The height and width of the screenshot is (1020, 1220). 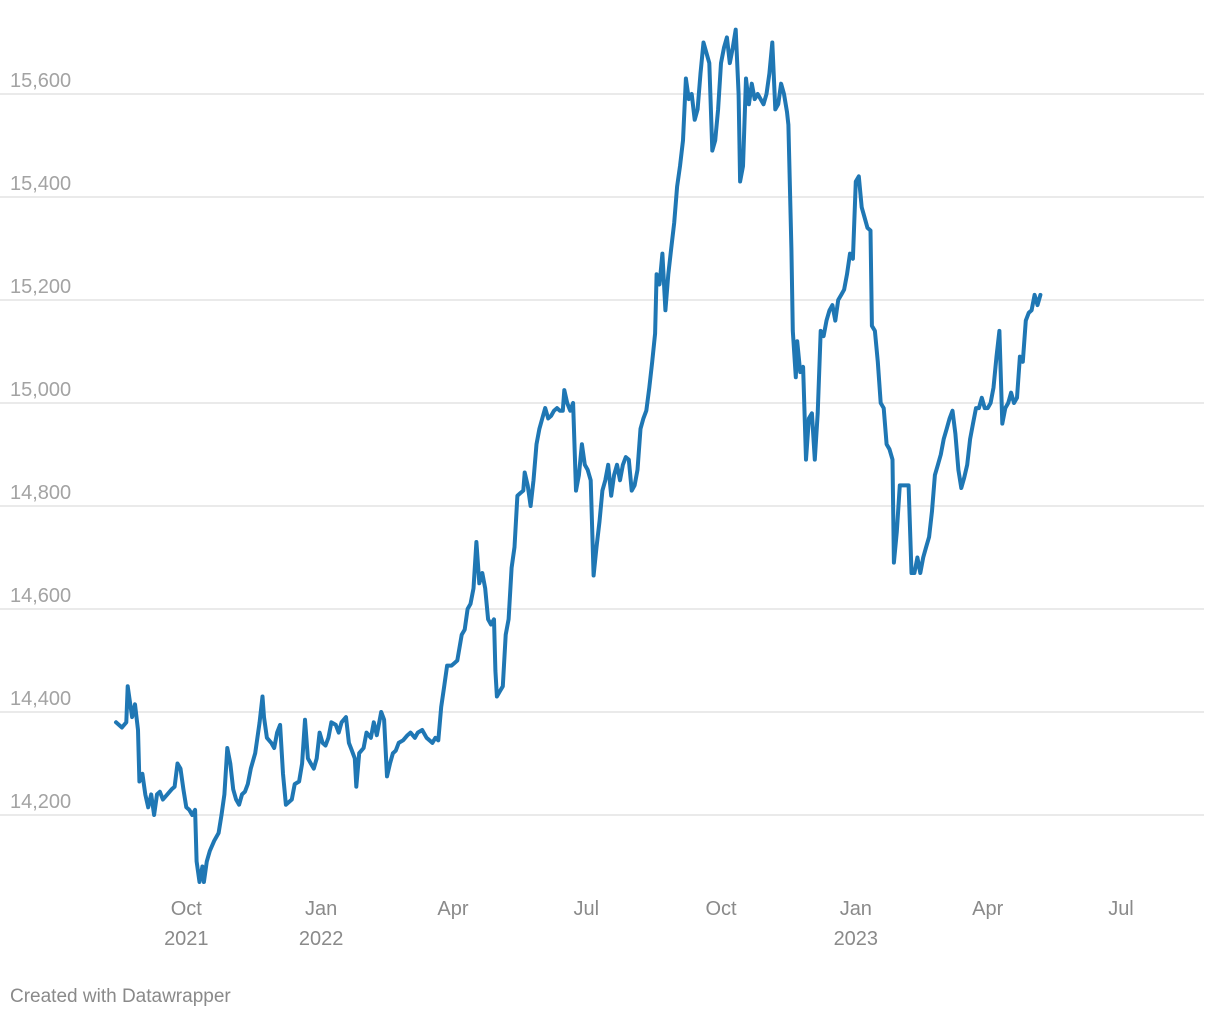 I want to click on y-tick-label: 14,800, so click(x=40, y=493).